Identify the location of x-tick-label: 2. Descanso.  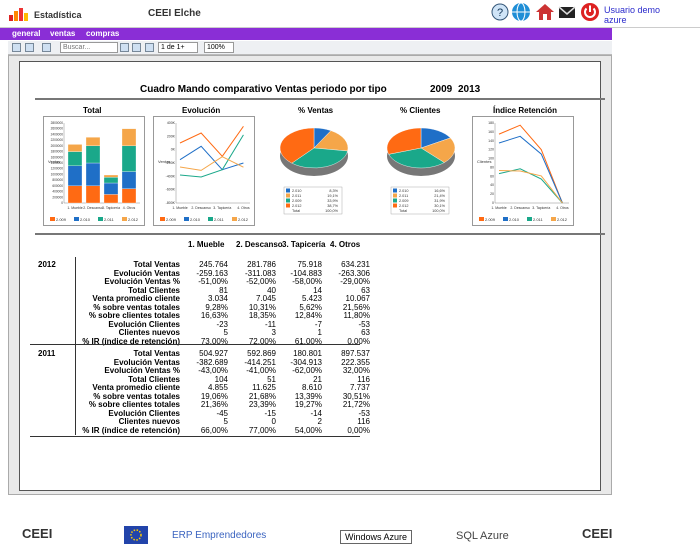
(520, 208).